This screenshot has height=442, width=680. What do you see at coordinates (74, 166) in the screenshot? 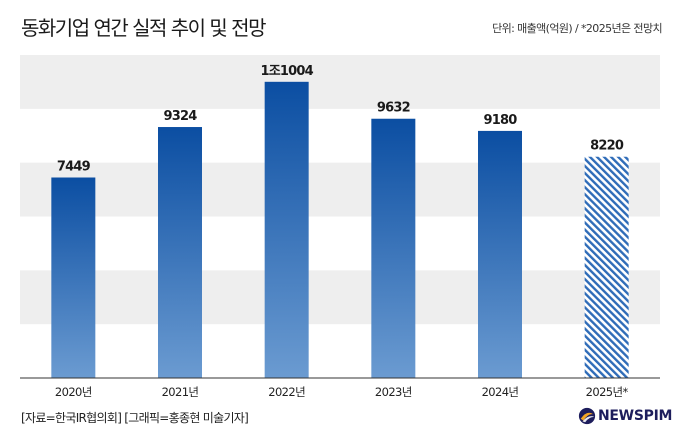
I see `bar-value-label: 7449` at bounding box center [74, 166].